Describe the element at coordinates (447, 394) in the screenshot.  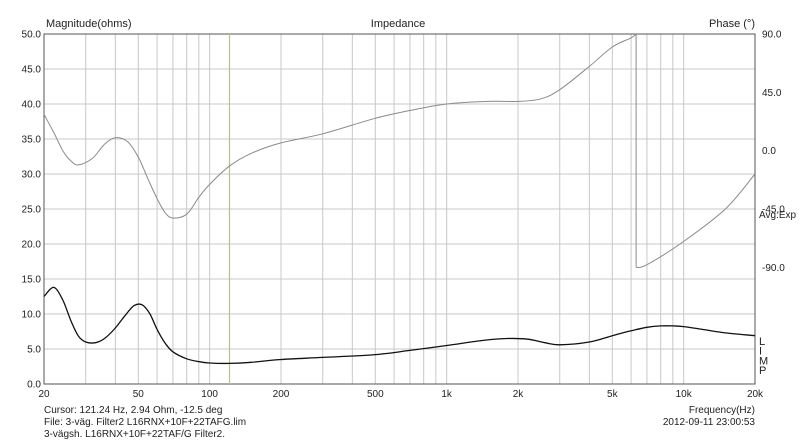
I see `x-tick-label: 1k` at that location.